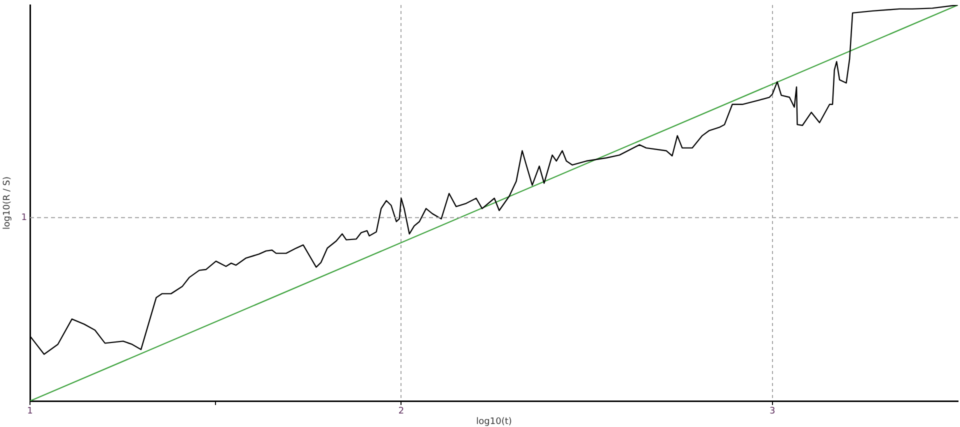  What do you see at coordinates (401, 411) in the screenshot?
I see `x-tick-label: 2` at bounding box center [401, 411].